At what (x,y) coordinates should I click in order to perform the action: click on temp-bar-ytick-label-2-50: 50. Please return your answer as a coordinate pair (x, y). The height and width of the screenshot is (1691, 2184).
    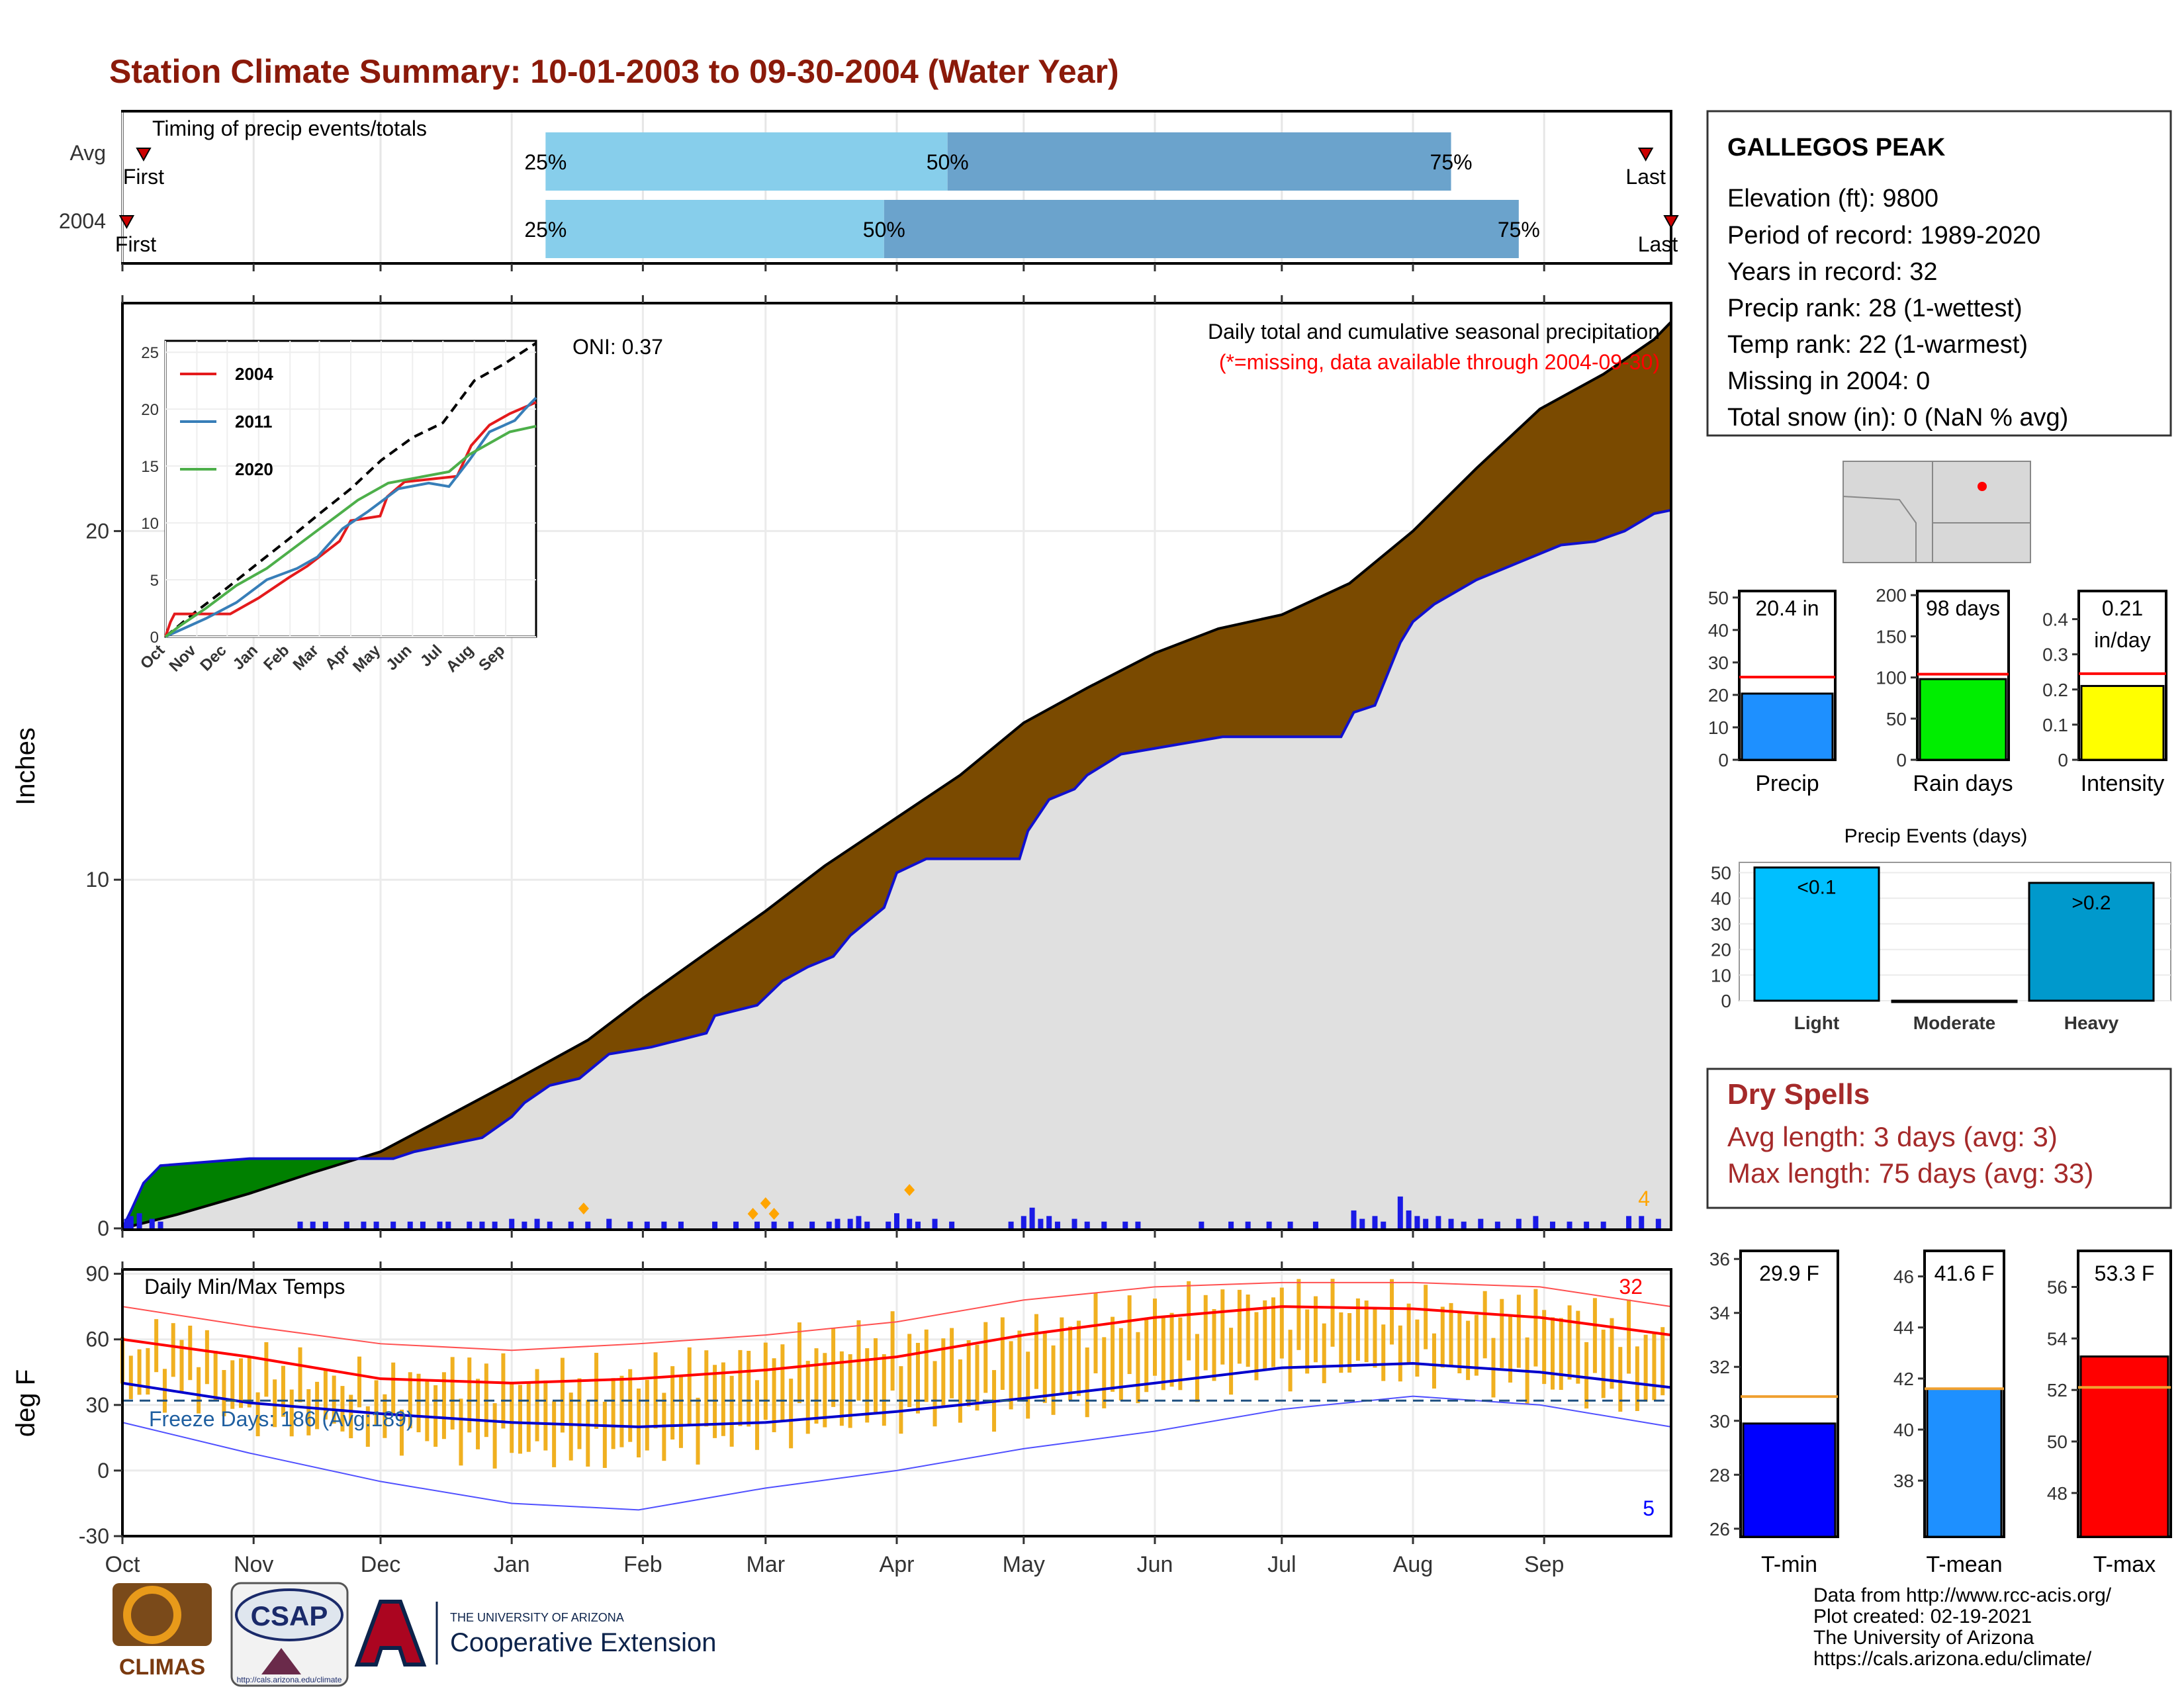
    Looking at the image, I should click on (2057, 1442).